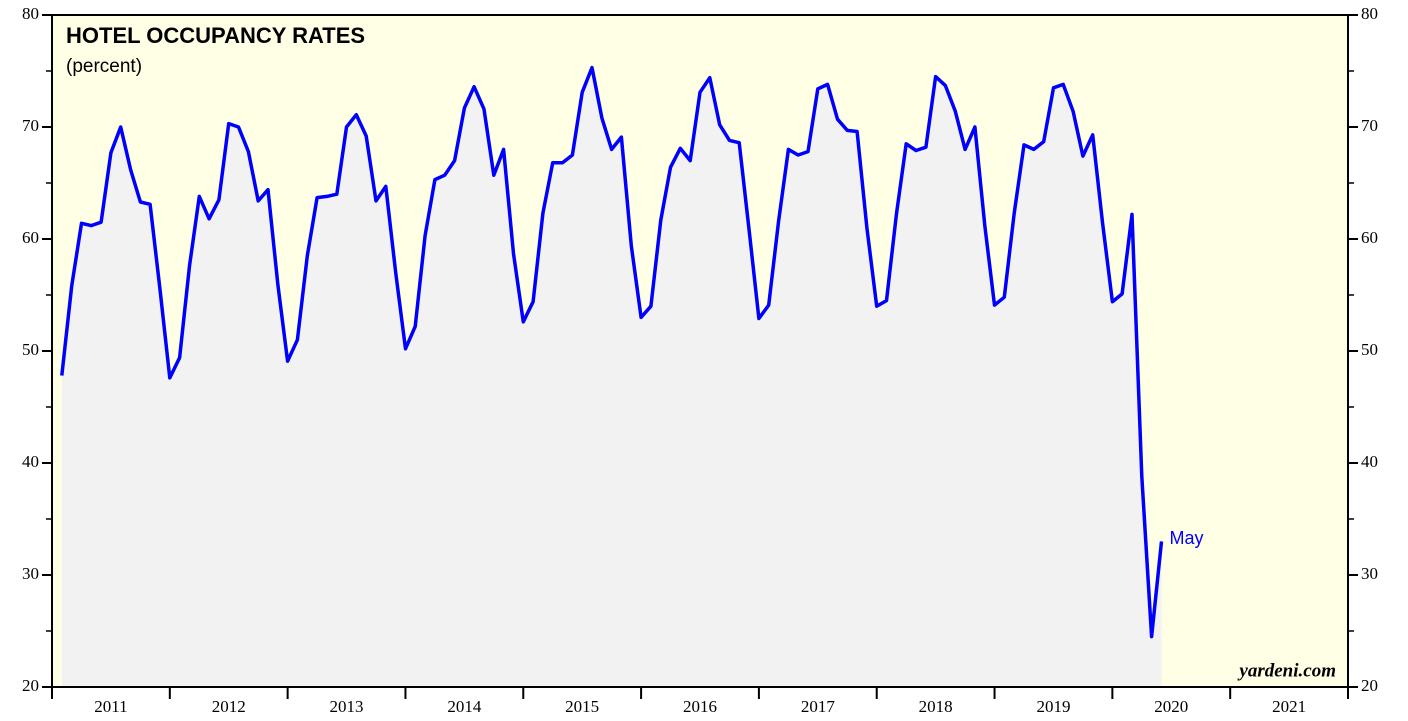 The image size is (1408, 721). What do you see at coordinates (30, 125) in the screenshot?
I see `y-tick-label: 70` at bounding box center [30, 125].